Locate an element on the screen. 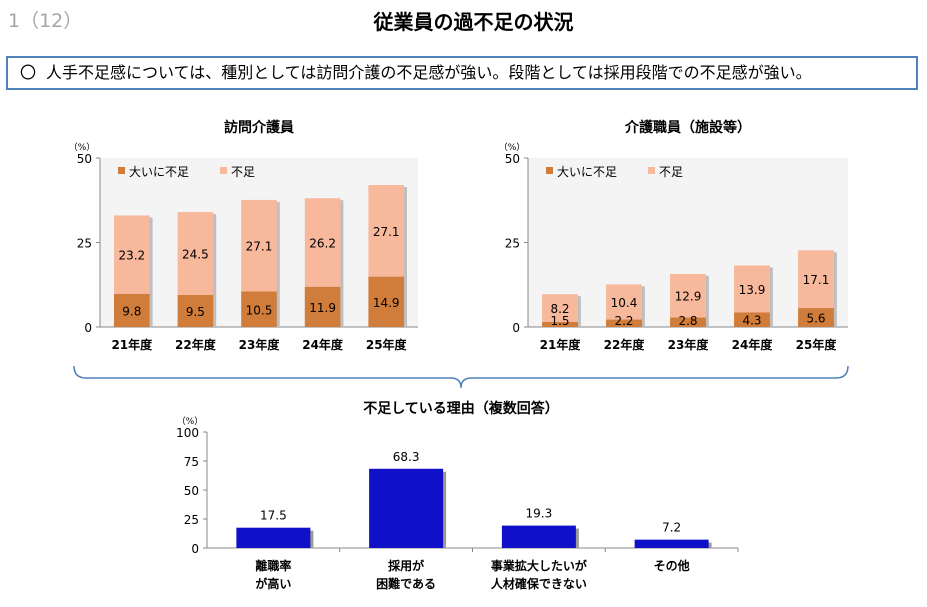  data-label-severe: 9.8 is located at coordinates (131, 311).